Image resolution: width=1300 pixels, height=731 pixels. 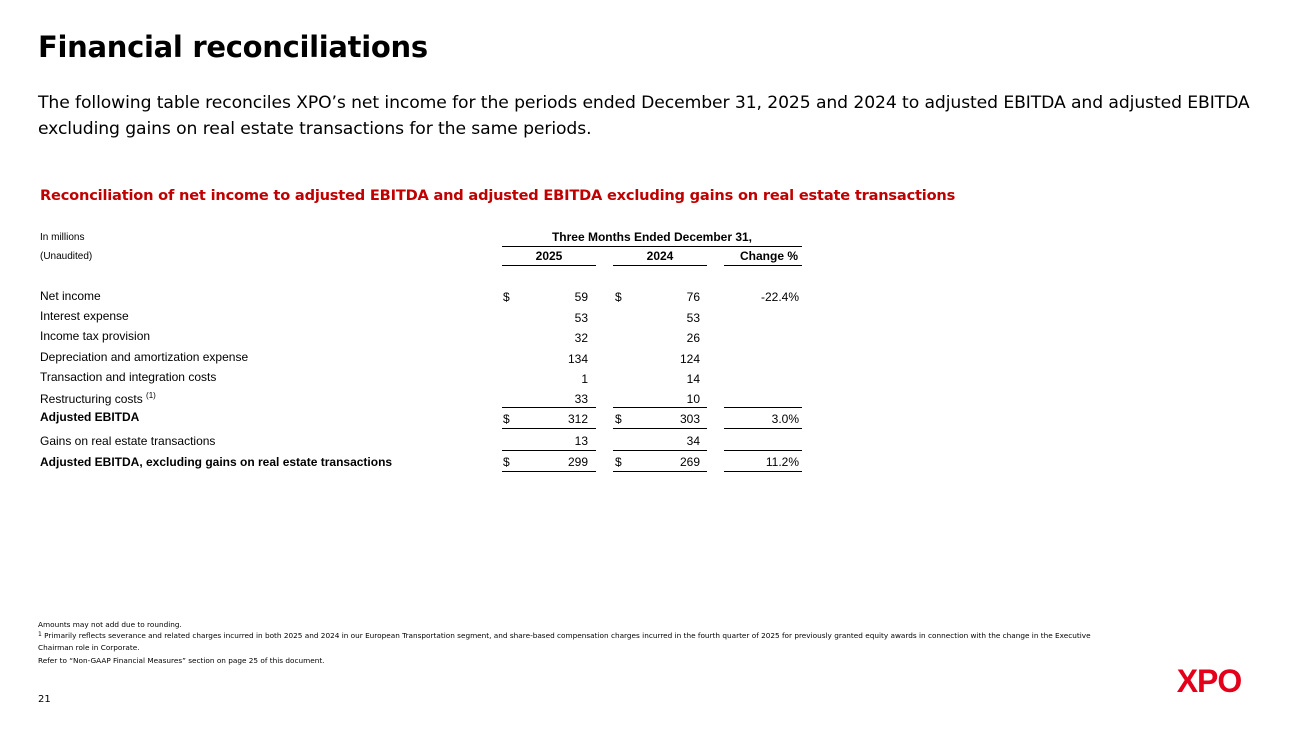 What do you see at coordinates (128, 377) in the screenshot?
I see `row-label: Transaction and integration costs` at bounding box center [128, 377].